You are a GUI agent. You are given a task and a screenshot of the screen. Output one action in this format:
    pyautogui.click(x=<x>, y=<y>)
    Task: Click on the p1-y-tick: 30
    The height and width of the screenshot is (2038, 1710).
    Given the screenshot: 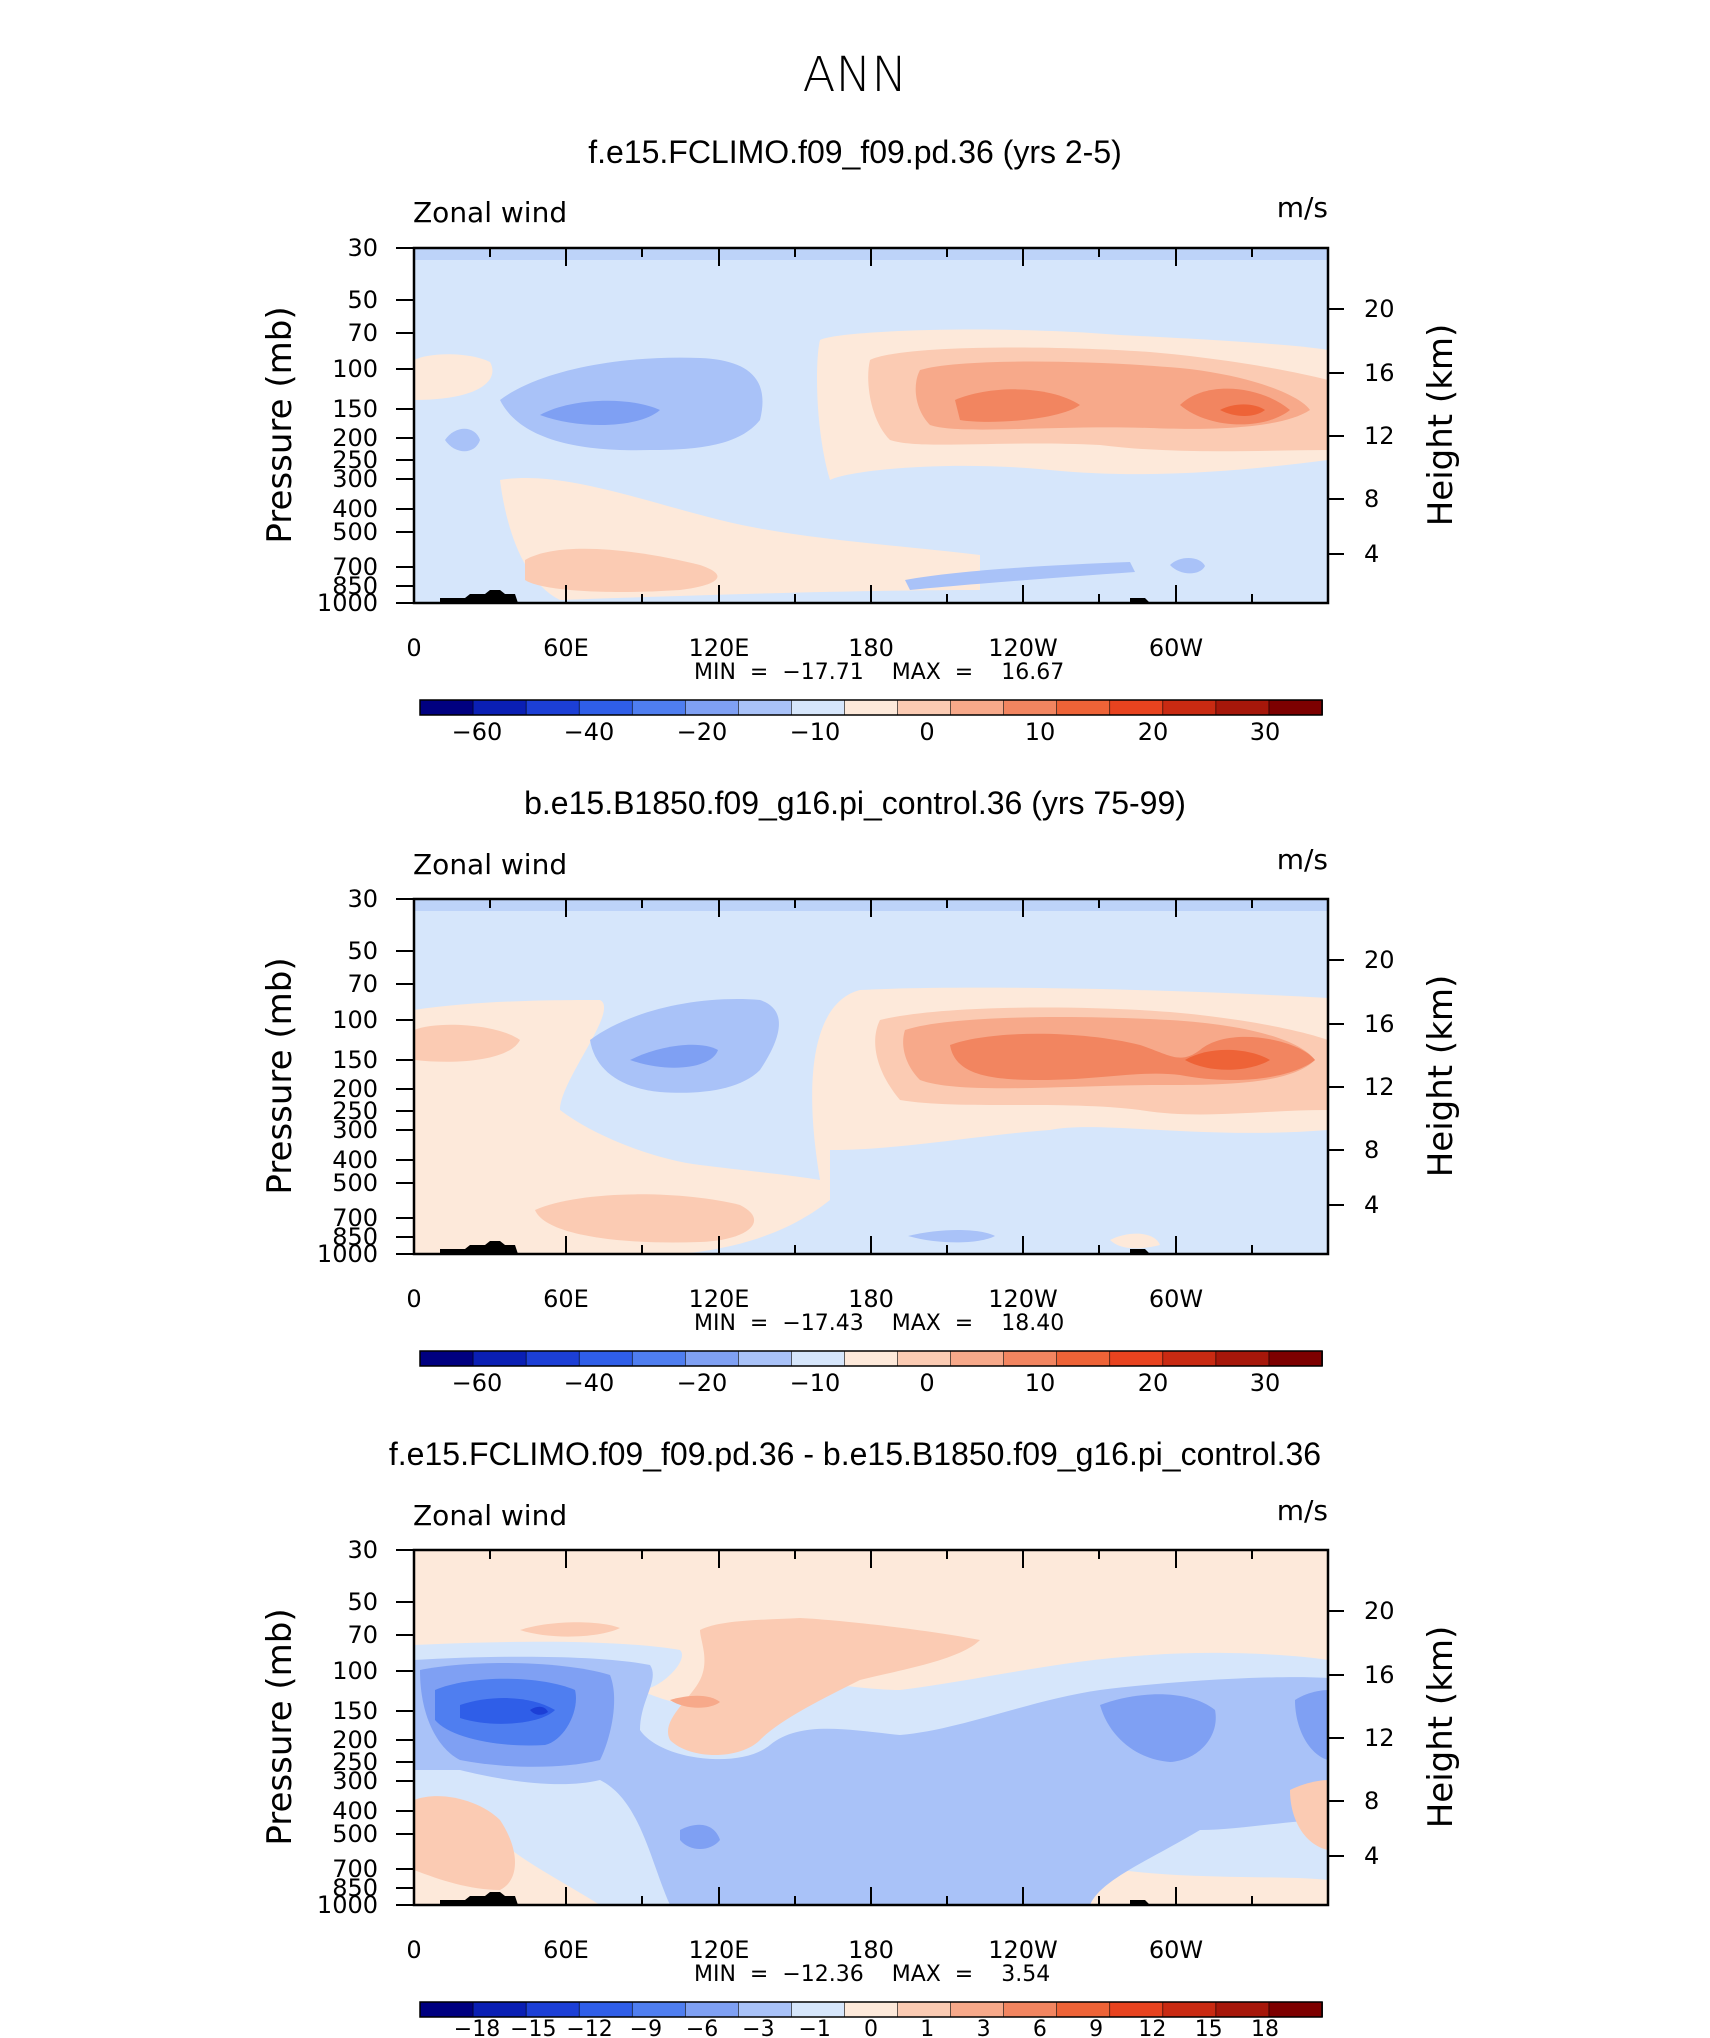 What is the action you would take?
    pyautogui.click(x=362, y=248)
    